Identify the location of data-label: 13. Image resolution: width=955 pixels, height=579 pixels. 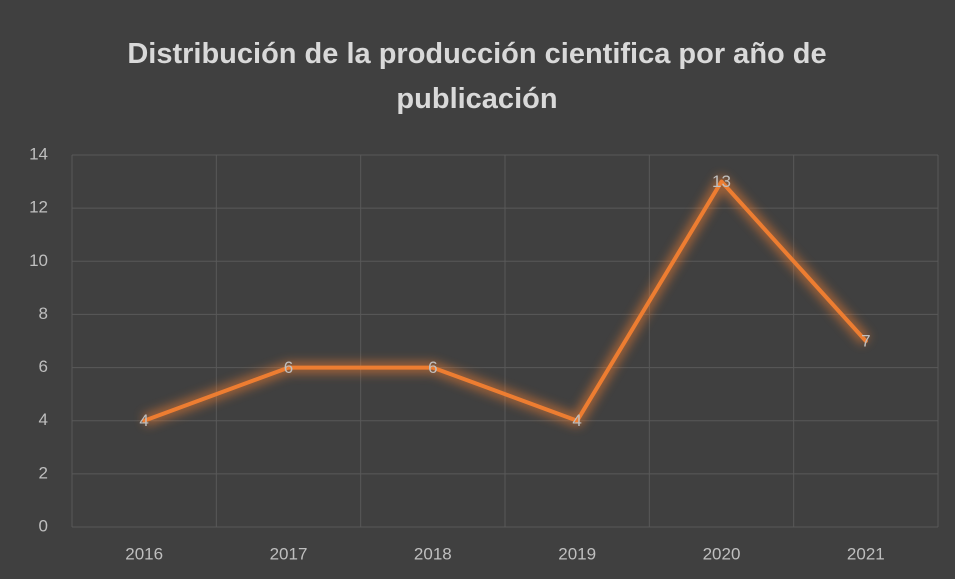
(721, 181).